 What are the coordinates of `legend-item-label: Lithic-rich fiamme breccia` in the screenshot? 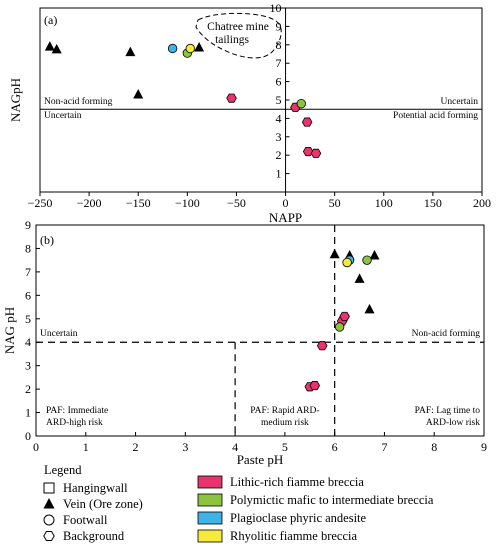 It's located at (297, 482).